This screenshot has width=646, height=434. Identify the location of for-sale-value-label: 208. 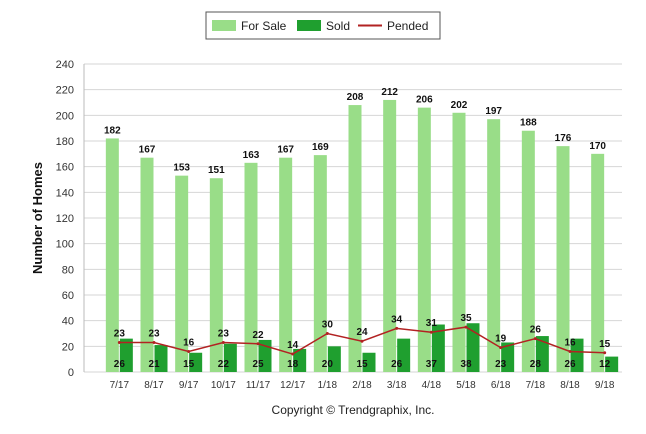
(355, 97).